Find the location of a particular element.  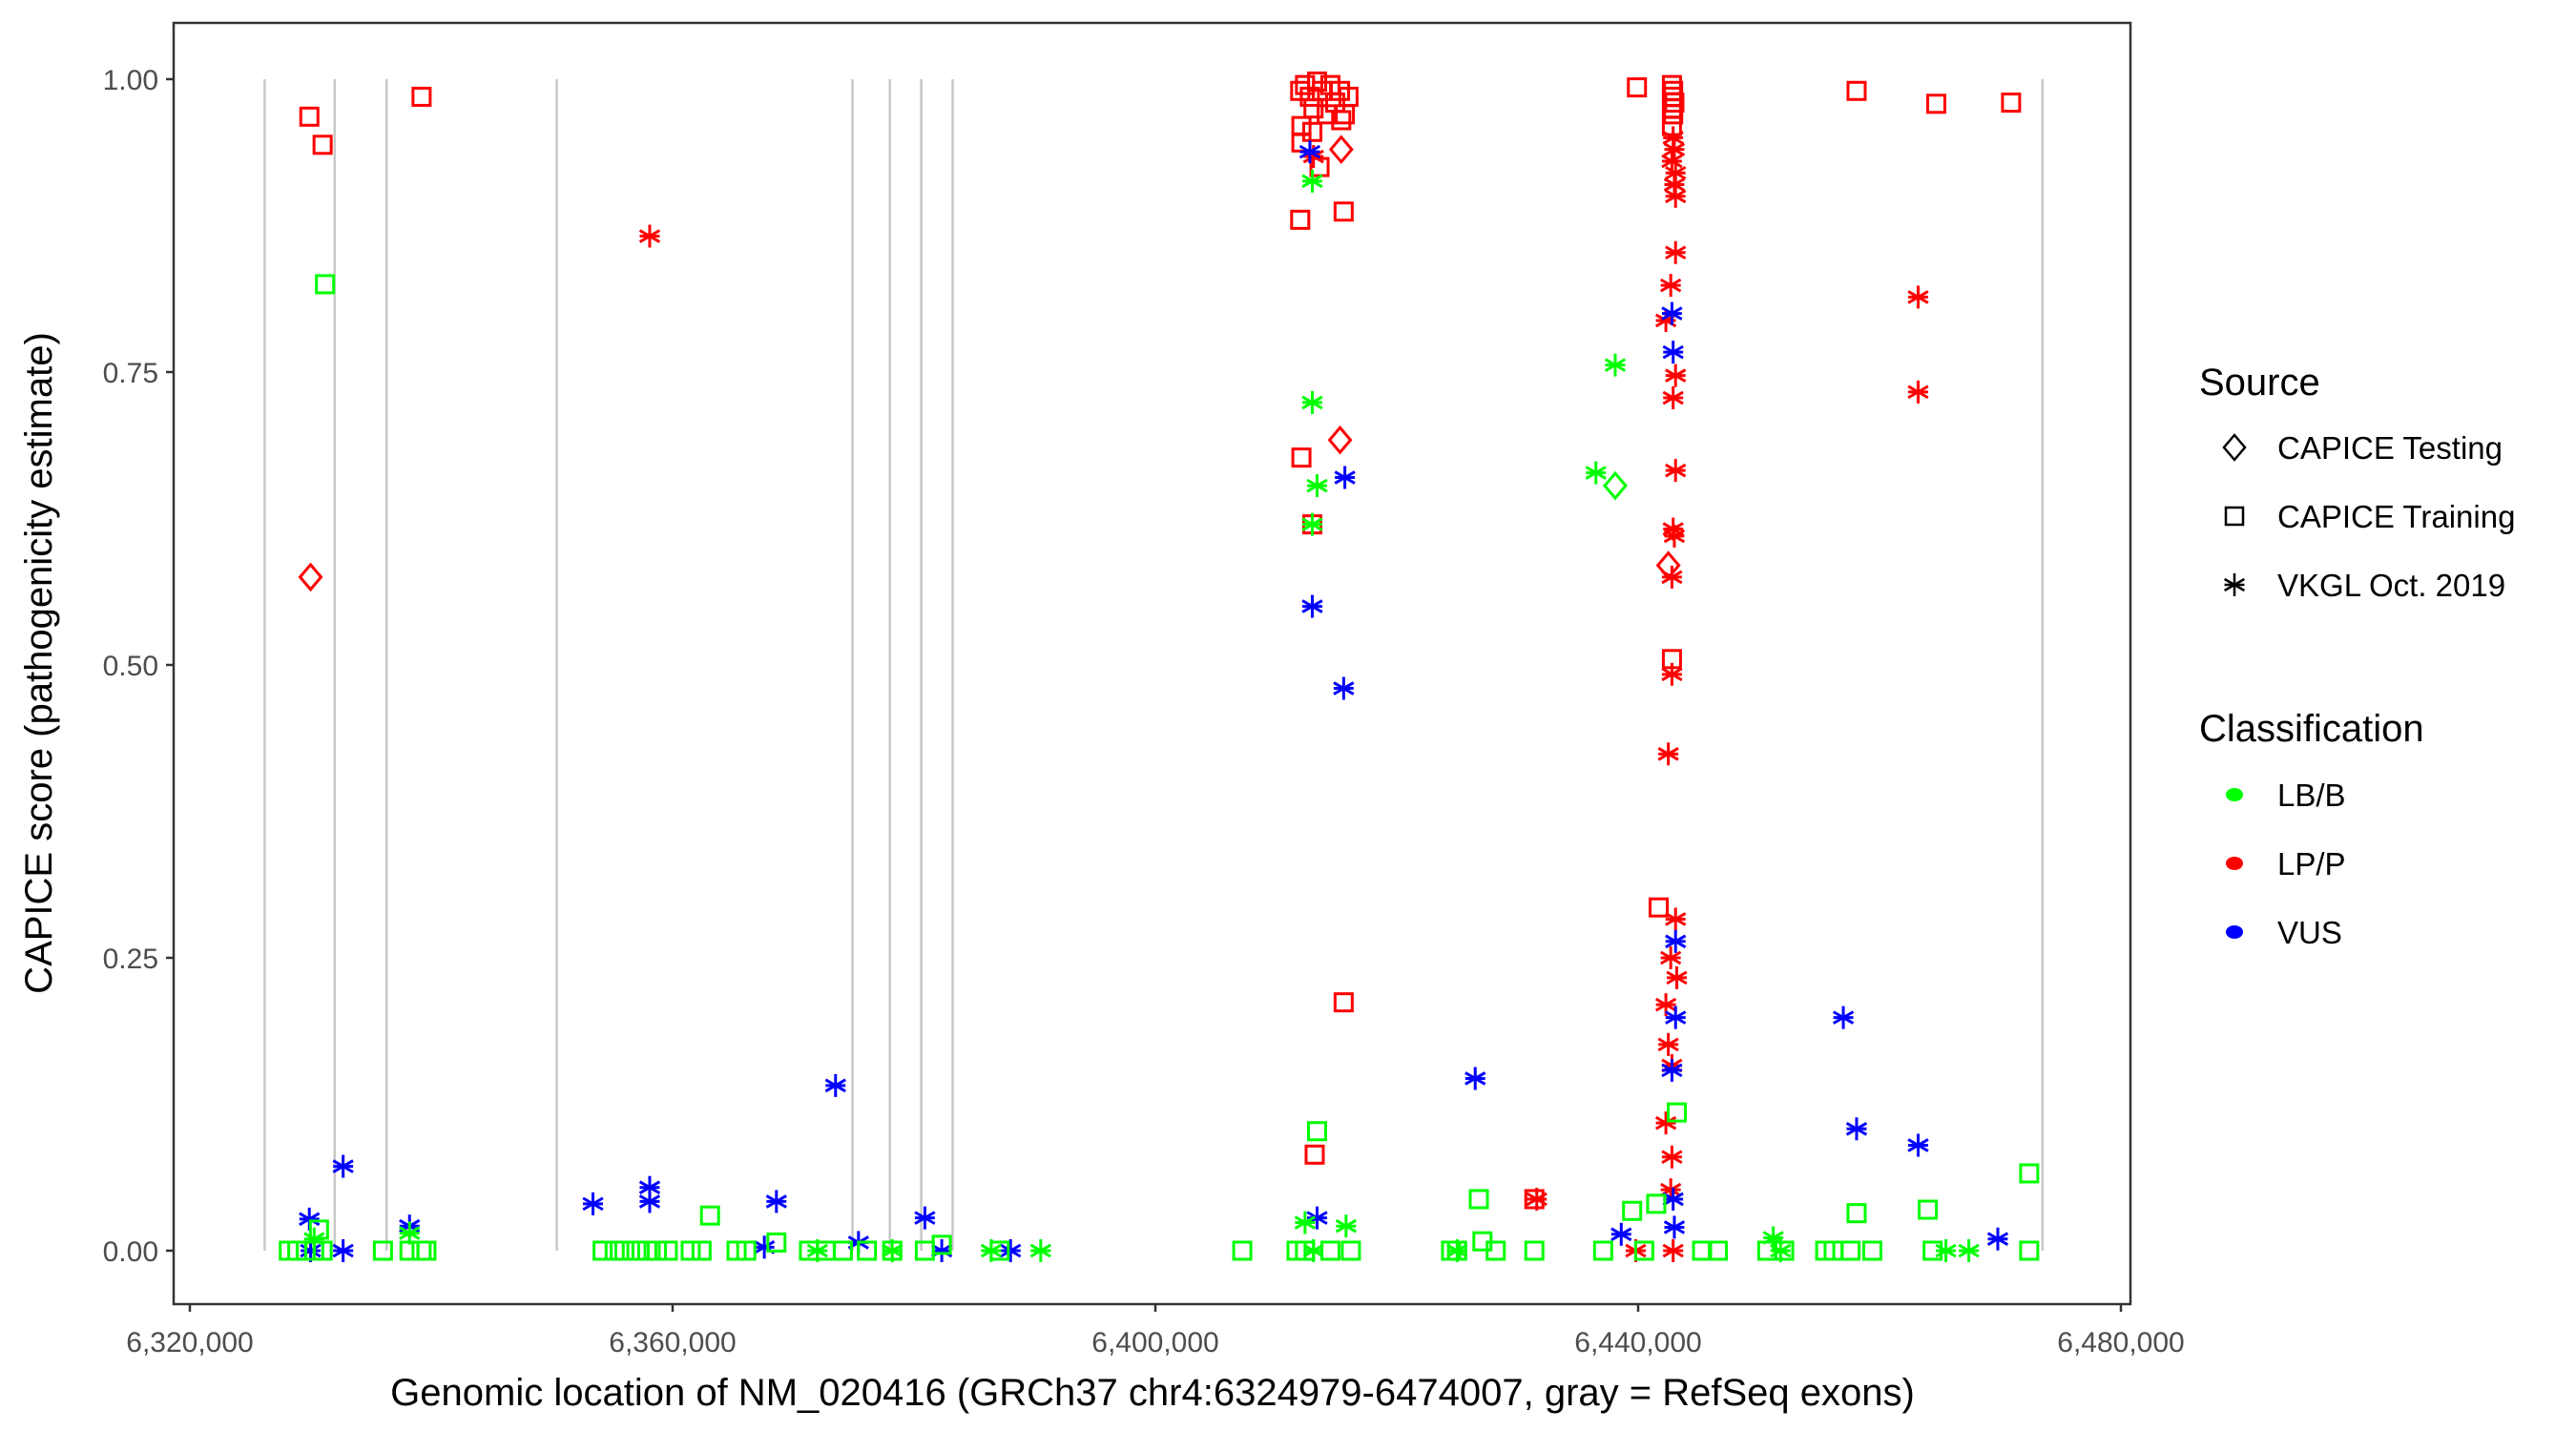

y-axis-title: CAPICE score (pathogenicity estimate) is located at coordinates (39, 663).